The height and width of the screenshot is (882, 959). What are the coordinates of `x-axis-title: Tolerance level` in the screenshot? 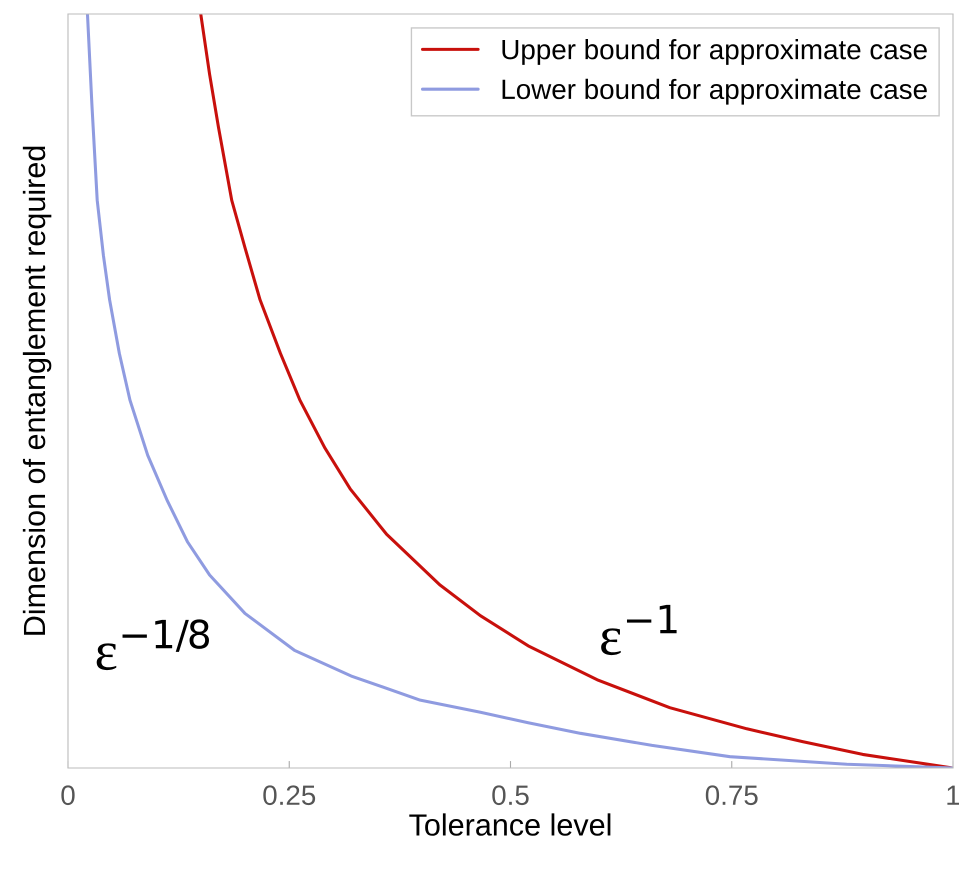 It's located at (509, 824).